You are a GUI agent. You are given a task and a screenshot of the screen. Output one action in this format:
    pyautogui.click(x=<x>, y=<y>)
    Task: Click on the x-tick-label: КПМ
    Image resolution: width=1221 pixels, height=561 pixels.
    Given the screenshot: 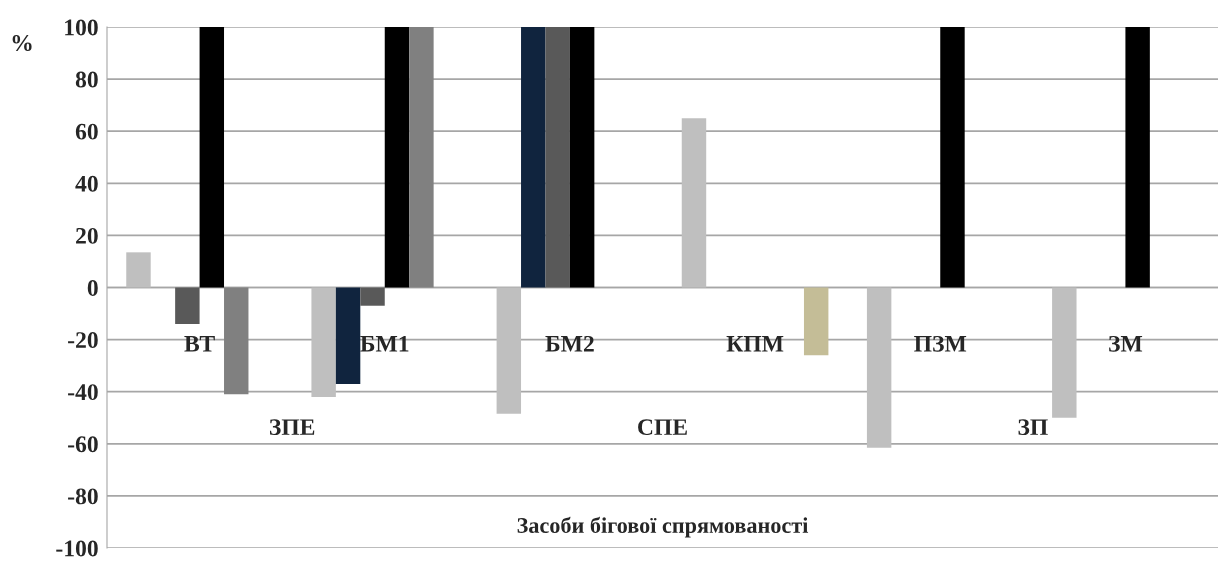 What is the action you would take?
    pyautogui.click(x=755, y=344)
    